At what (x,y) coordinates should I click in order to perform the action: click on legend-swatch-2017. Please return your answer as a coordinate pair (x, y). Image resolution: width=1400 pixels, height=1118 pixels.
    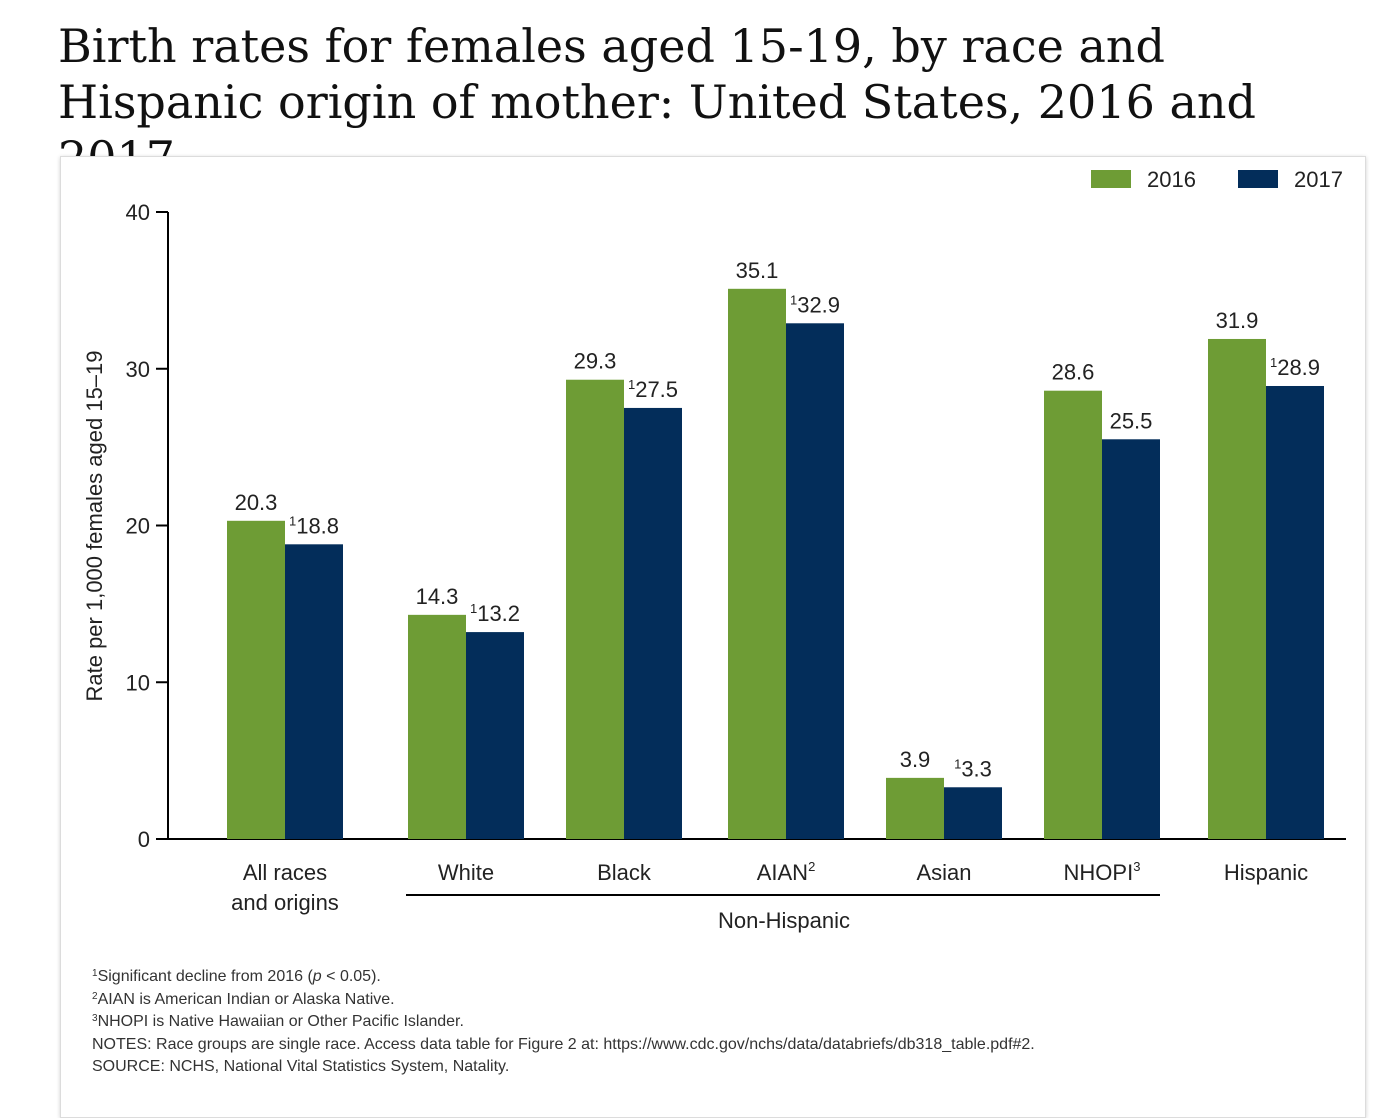
    Looking at the image, I should click on (1258, 179).